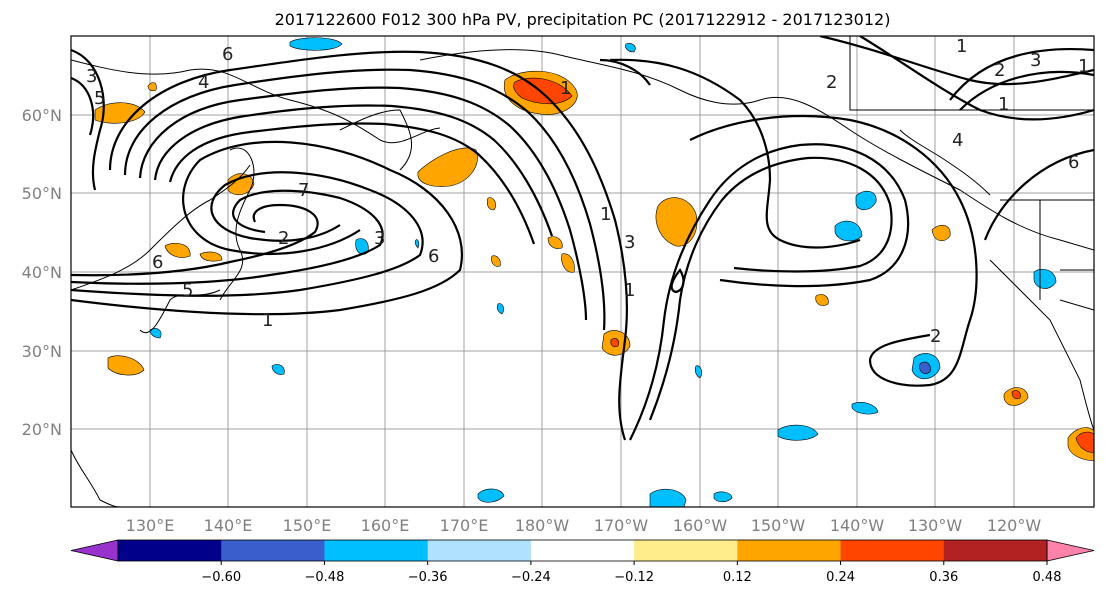 This screenshot has height=601, width=1105. What do you see at coordinates (42, 351) in the screenshot?
I see `lat-label: 30°N` at bounding box center [42, 351].